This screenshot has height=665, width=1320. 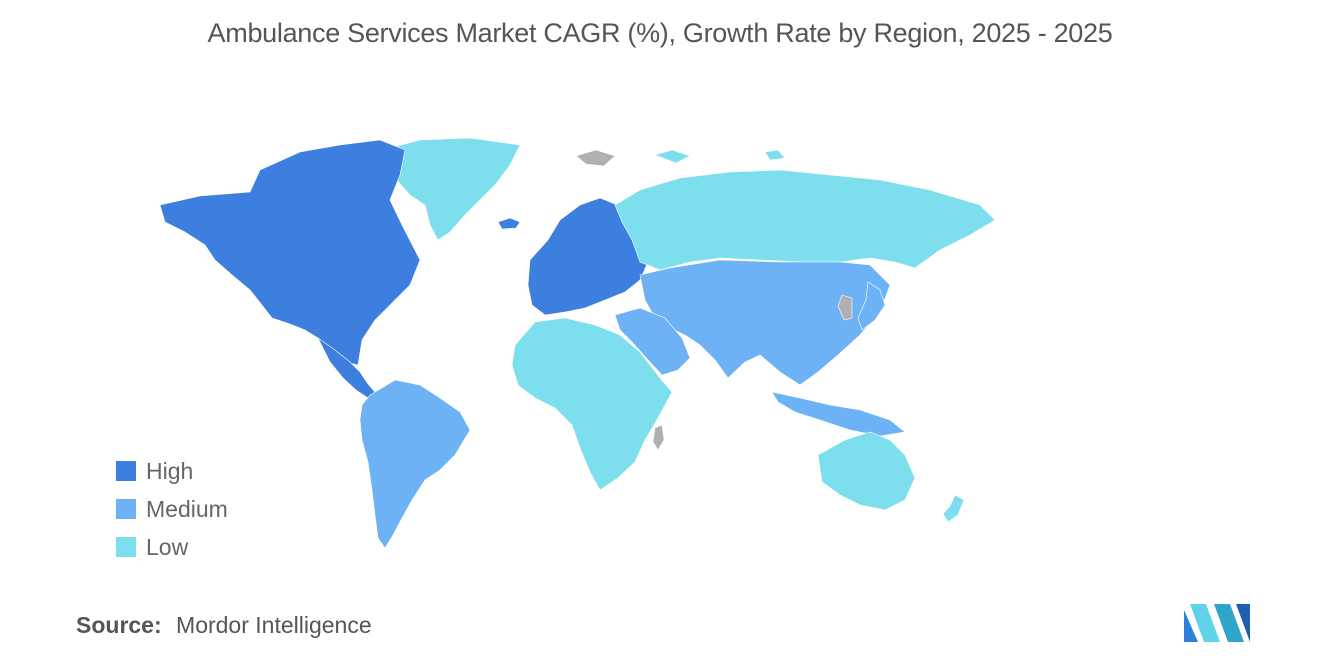 What do you see at coordinates (167, 546) in the screenshot?
I see `legend-label-low: Low` at bounding box center [167, 546].